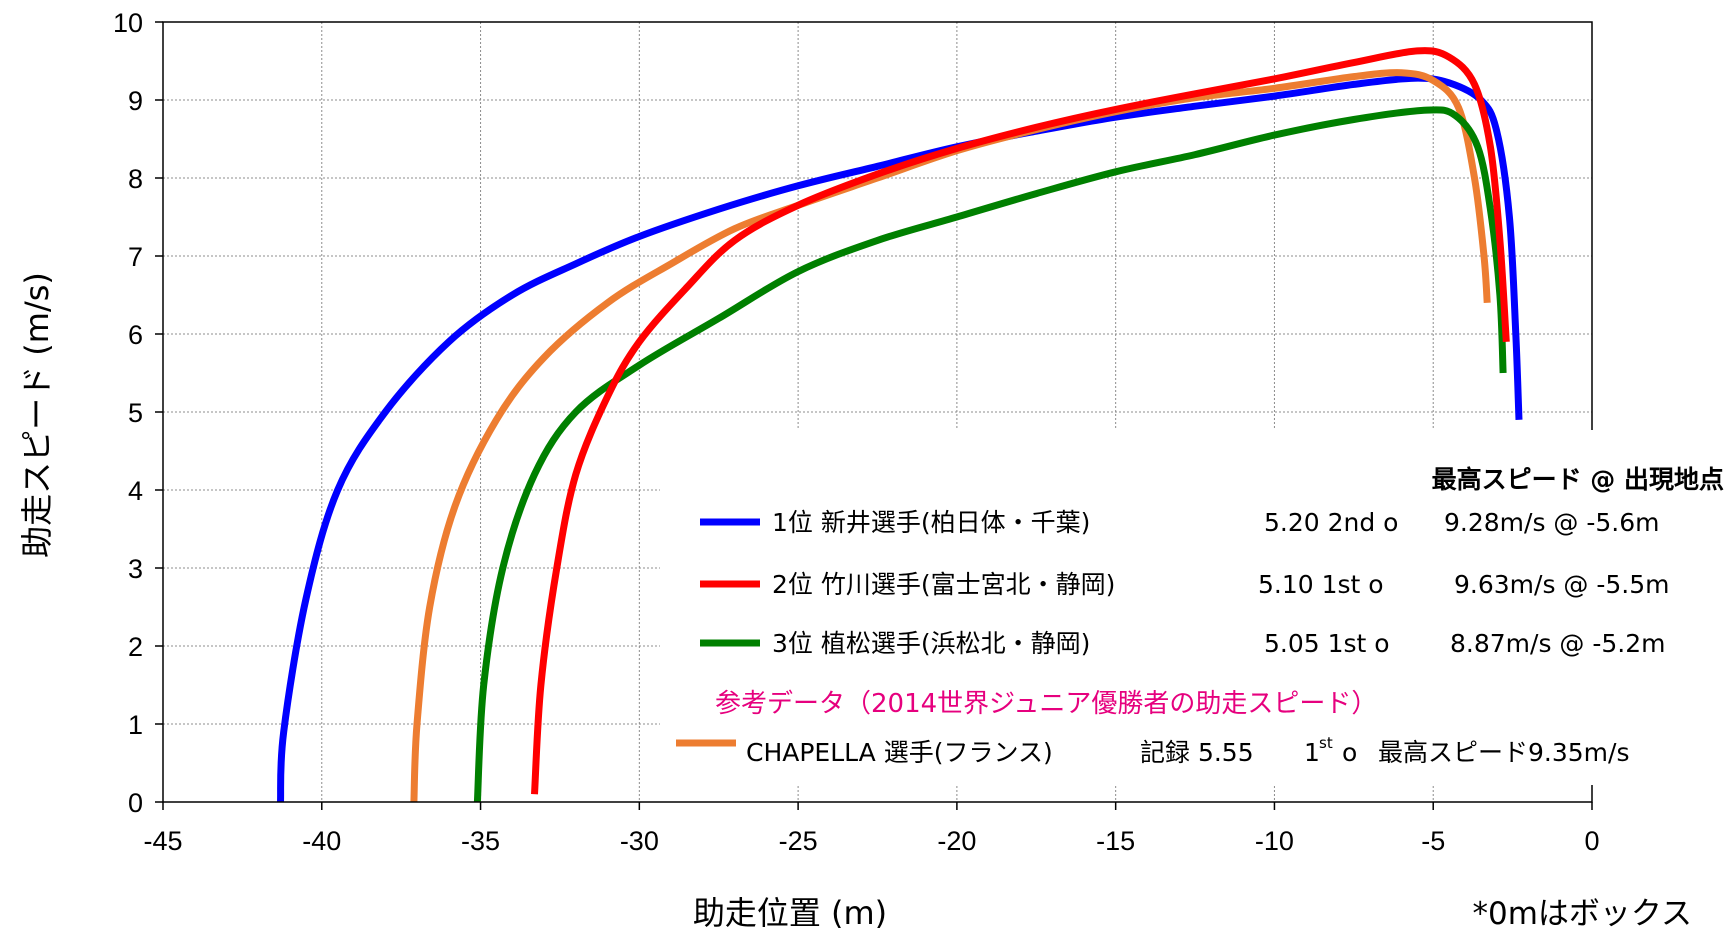 This screenshot has height=940, width=1734. Describe the element at coordinates (480, 841) in the screenshot. I see `x-tick-label-2: -35` at that location.